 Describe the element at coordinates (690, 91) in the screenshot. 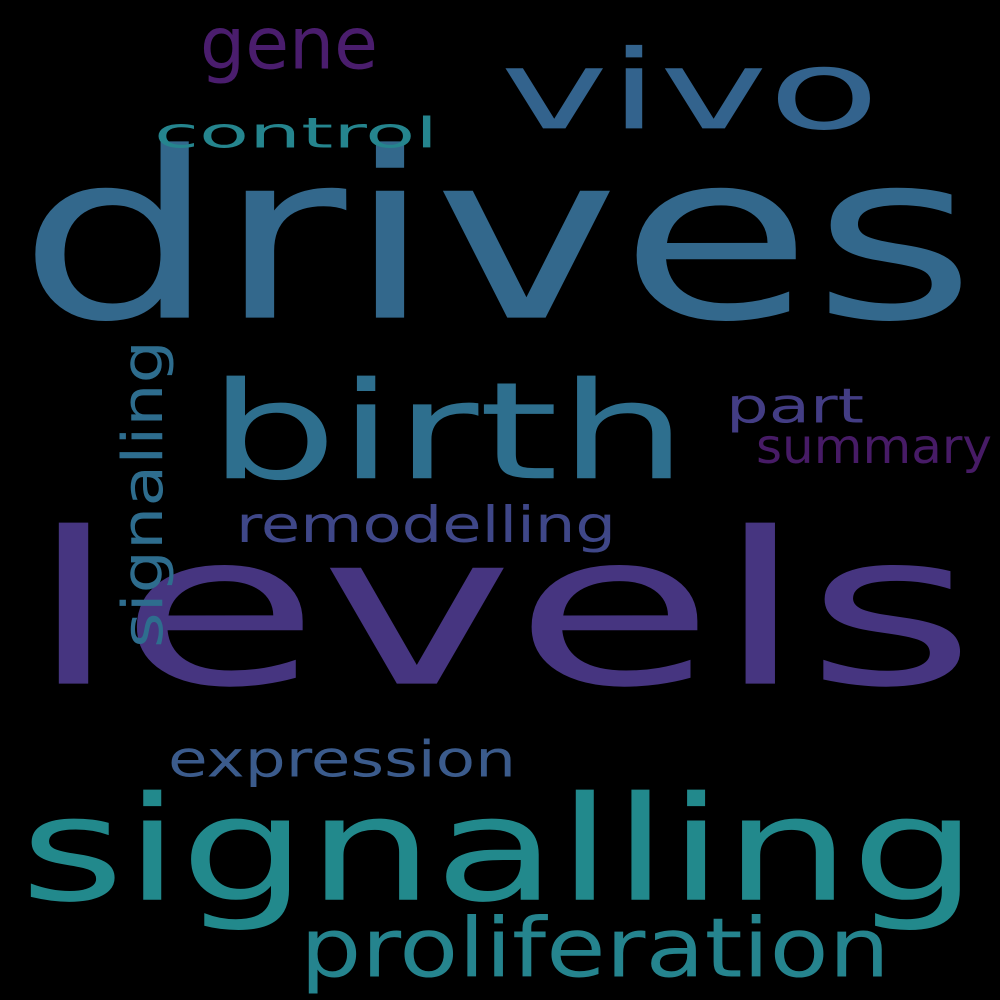

I see `word-vivo: vivo` at that location.